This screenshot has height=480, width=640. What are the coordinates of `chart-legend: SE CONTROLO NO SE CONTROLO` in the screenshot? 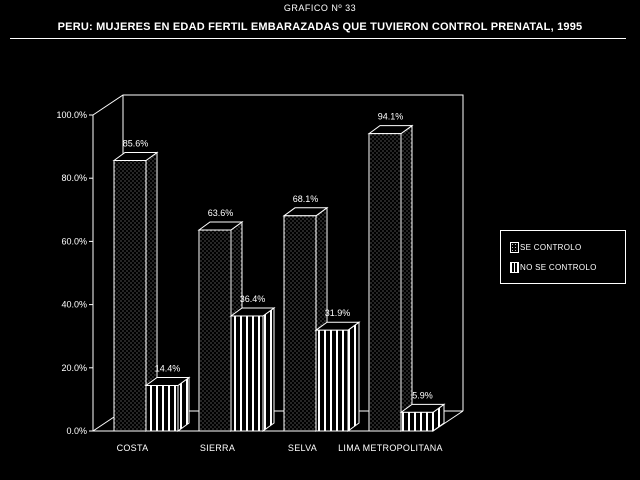 It's located at (563, 257).